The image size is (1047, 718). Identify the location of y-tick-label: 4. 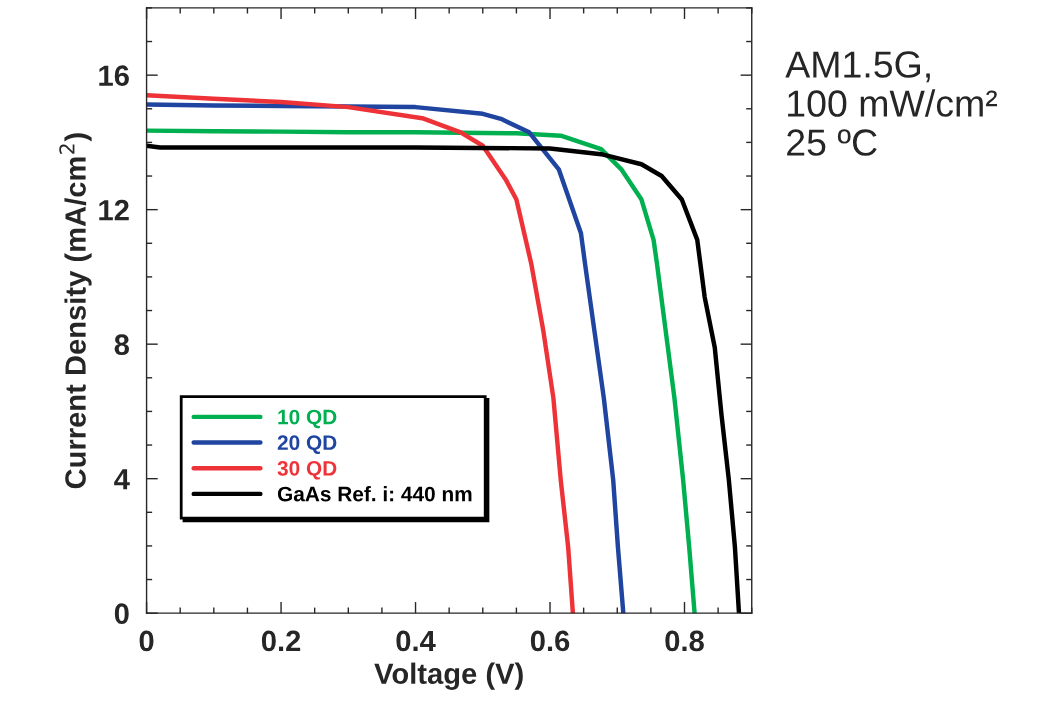
(122, 479).